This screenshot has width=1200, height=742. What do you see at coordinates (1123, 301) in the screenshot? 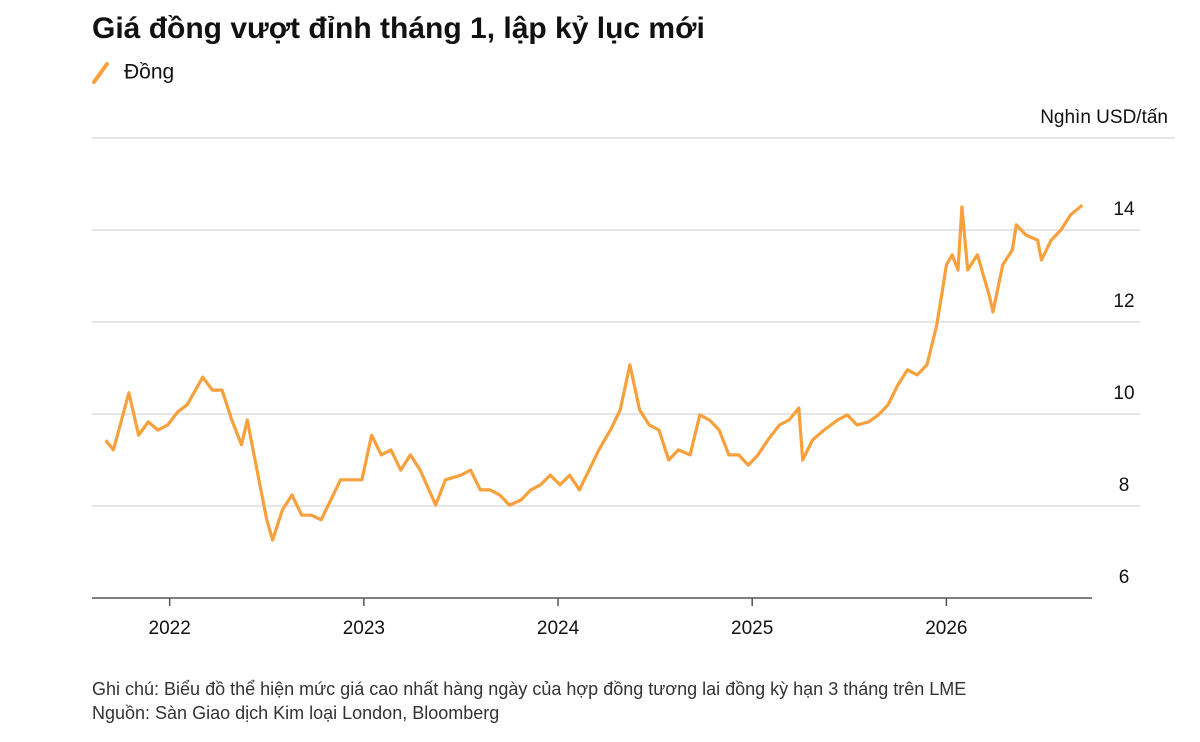
I see `y-tick-label: 12` at bounding box center [1123, 301].